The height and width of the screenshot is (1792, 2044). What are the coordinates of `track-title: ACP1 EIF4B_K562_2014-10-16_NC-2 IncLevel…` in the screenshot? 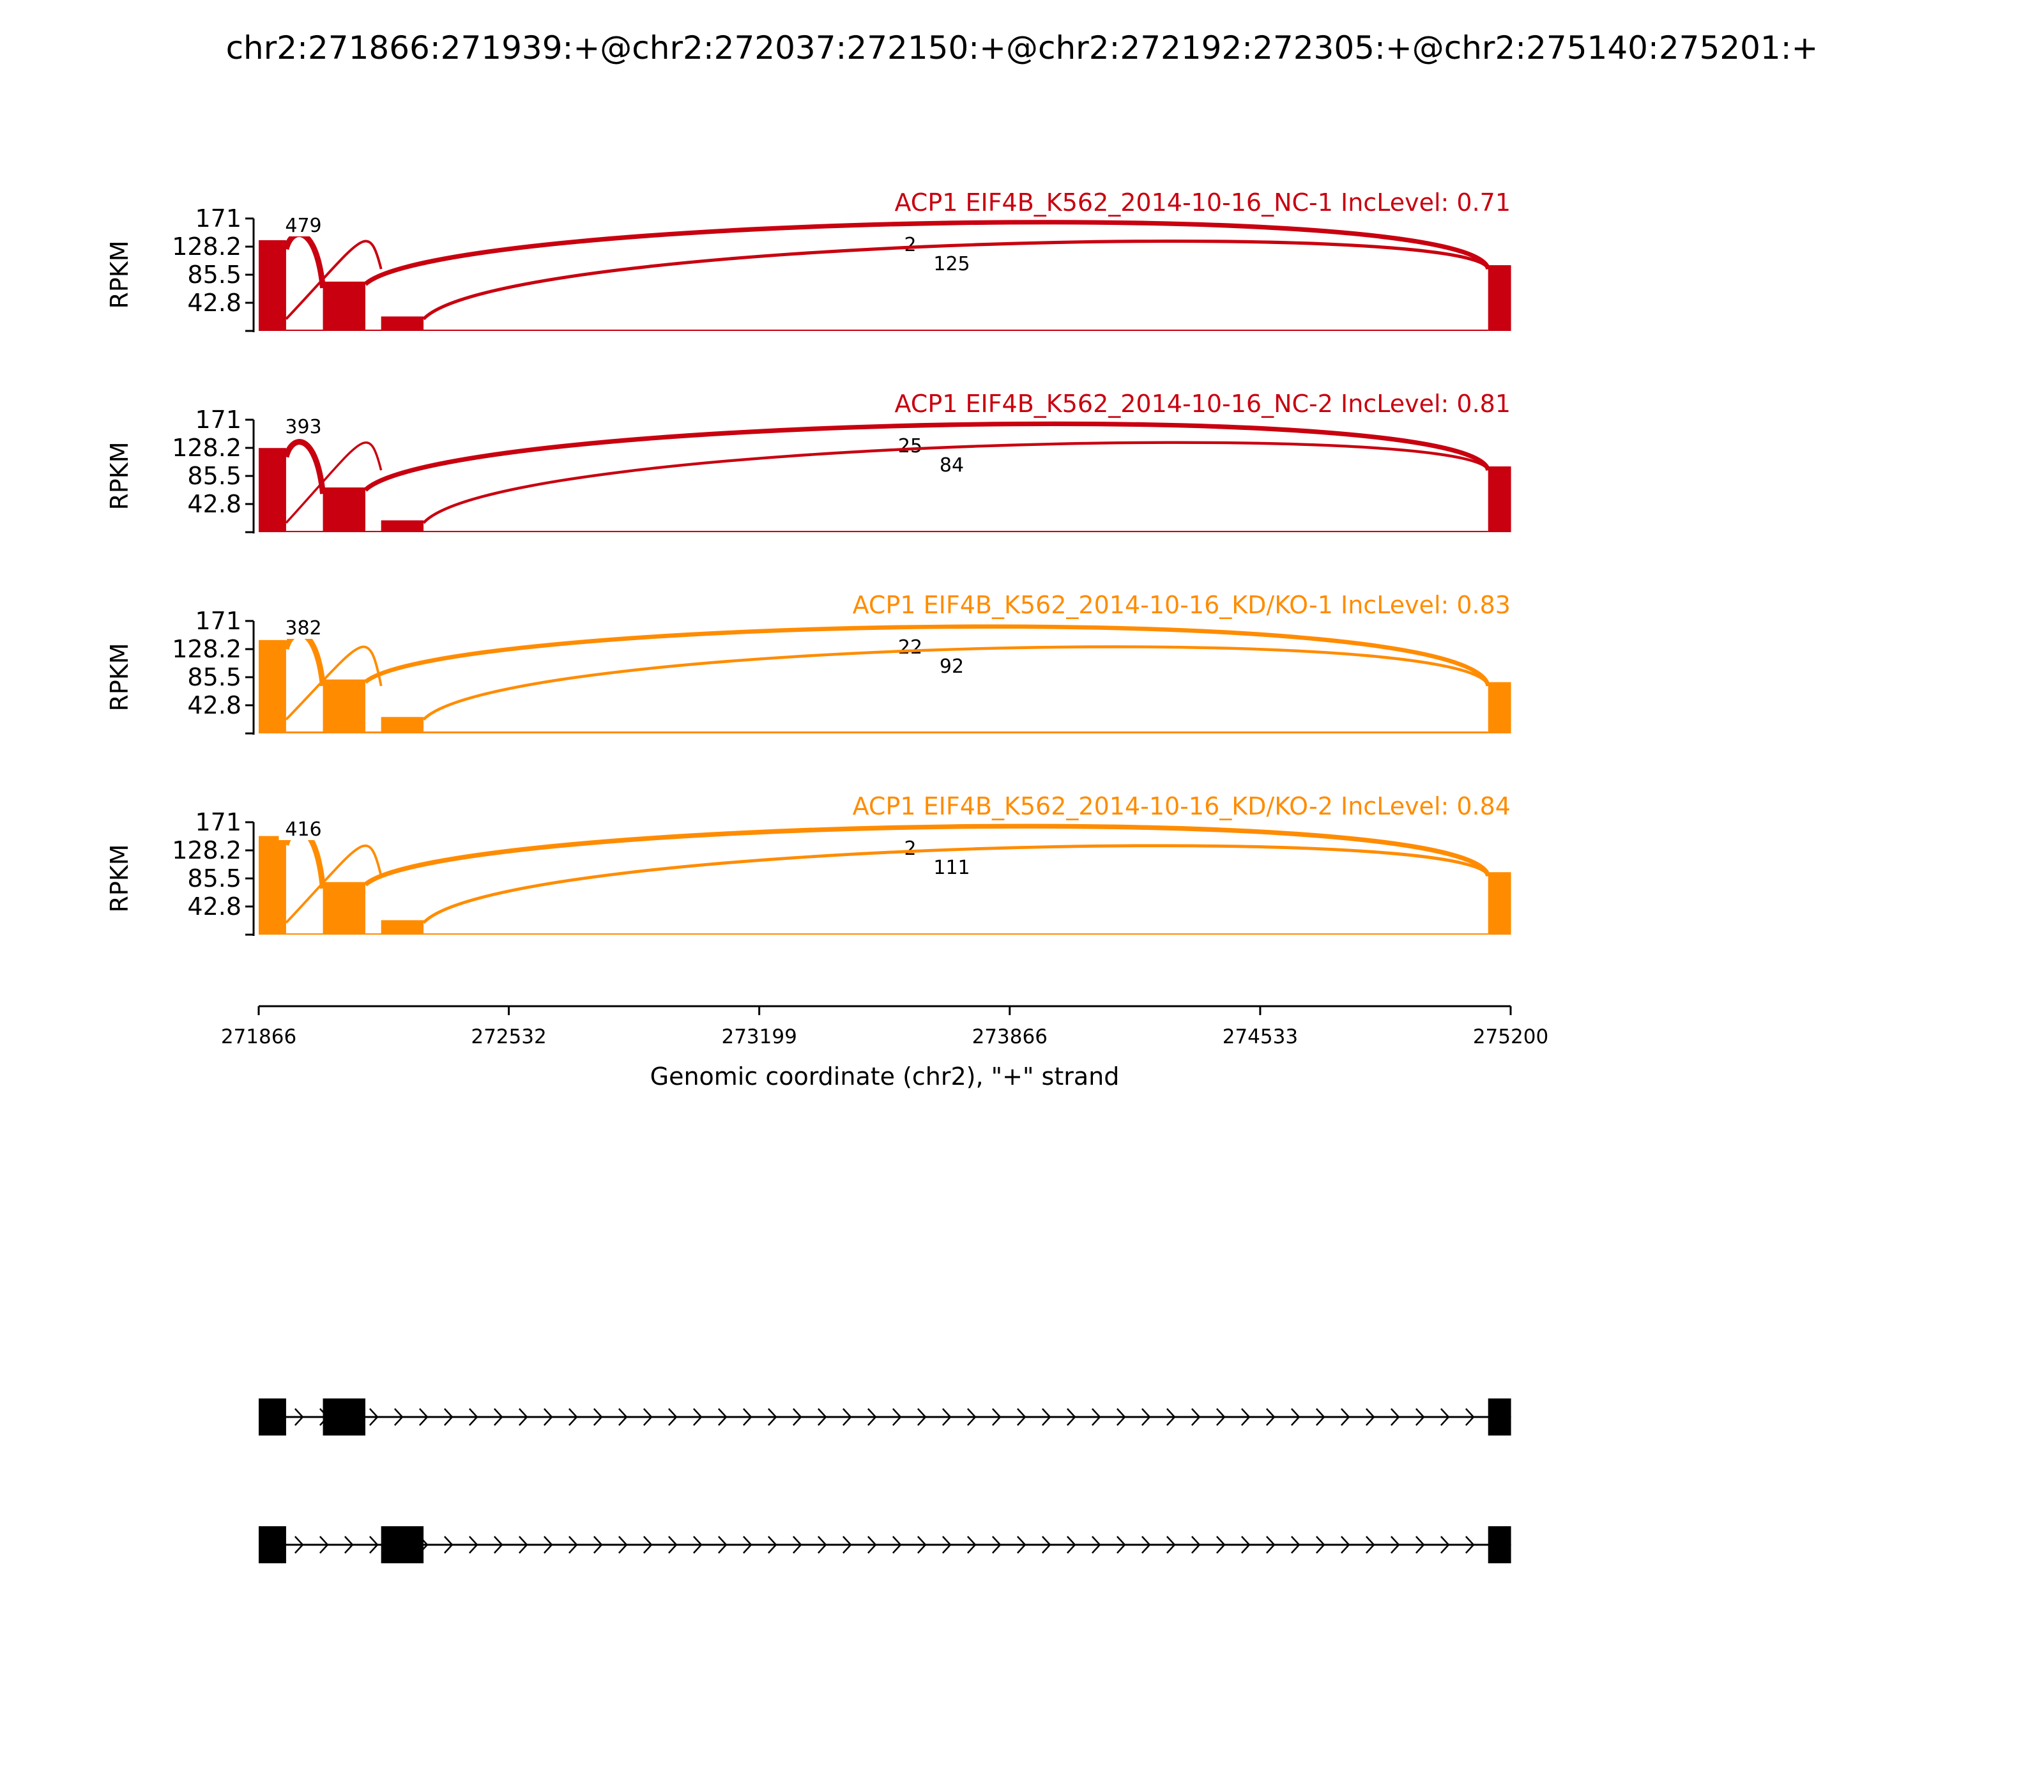 It's located at (1202, 404).